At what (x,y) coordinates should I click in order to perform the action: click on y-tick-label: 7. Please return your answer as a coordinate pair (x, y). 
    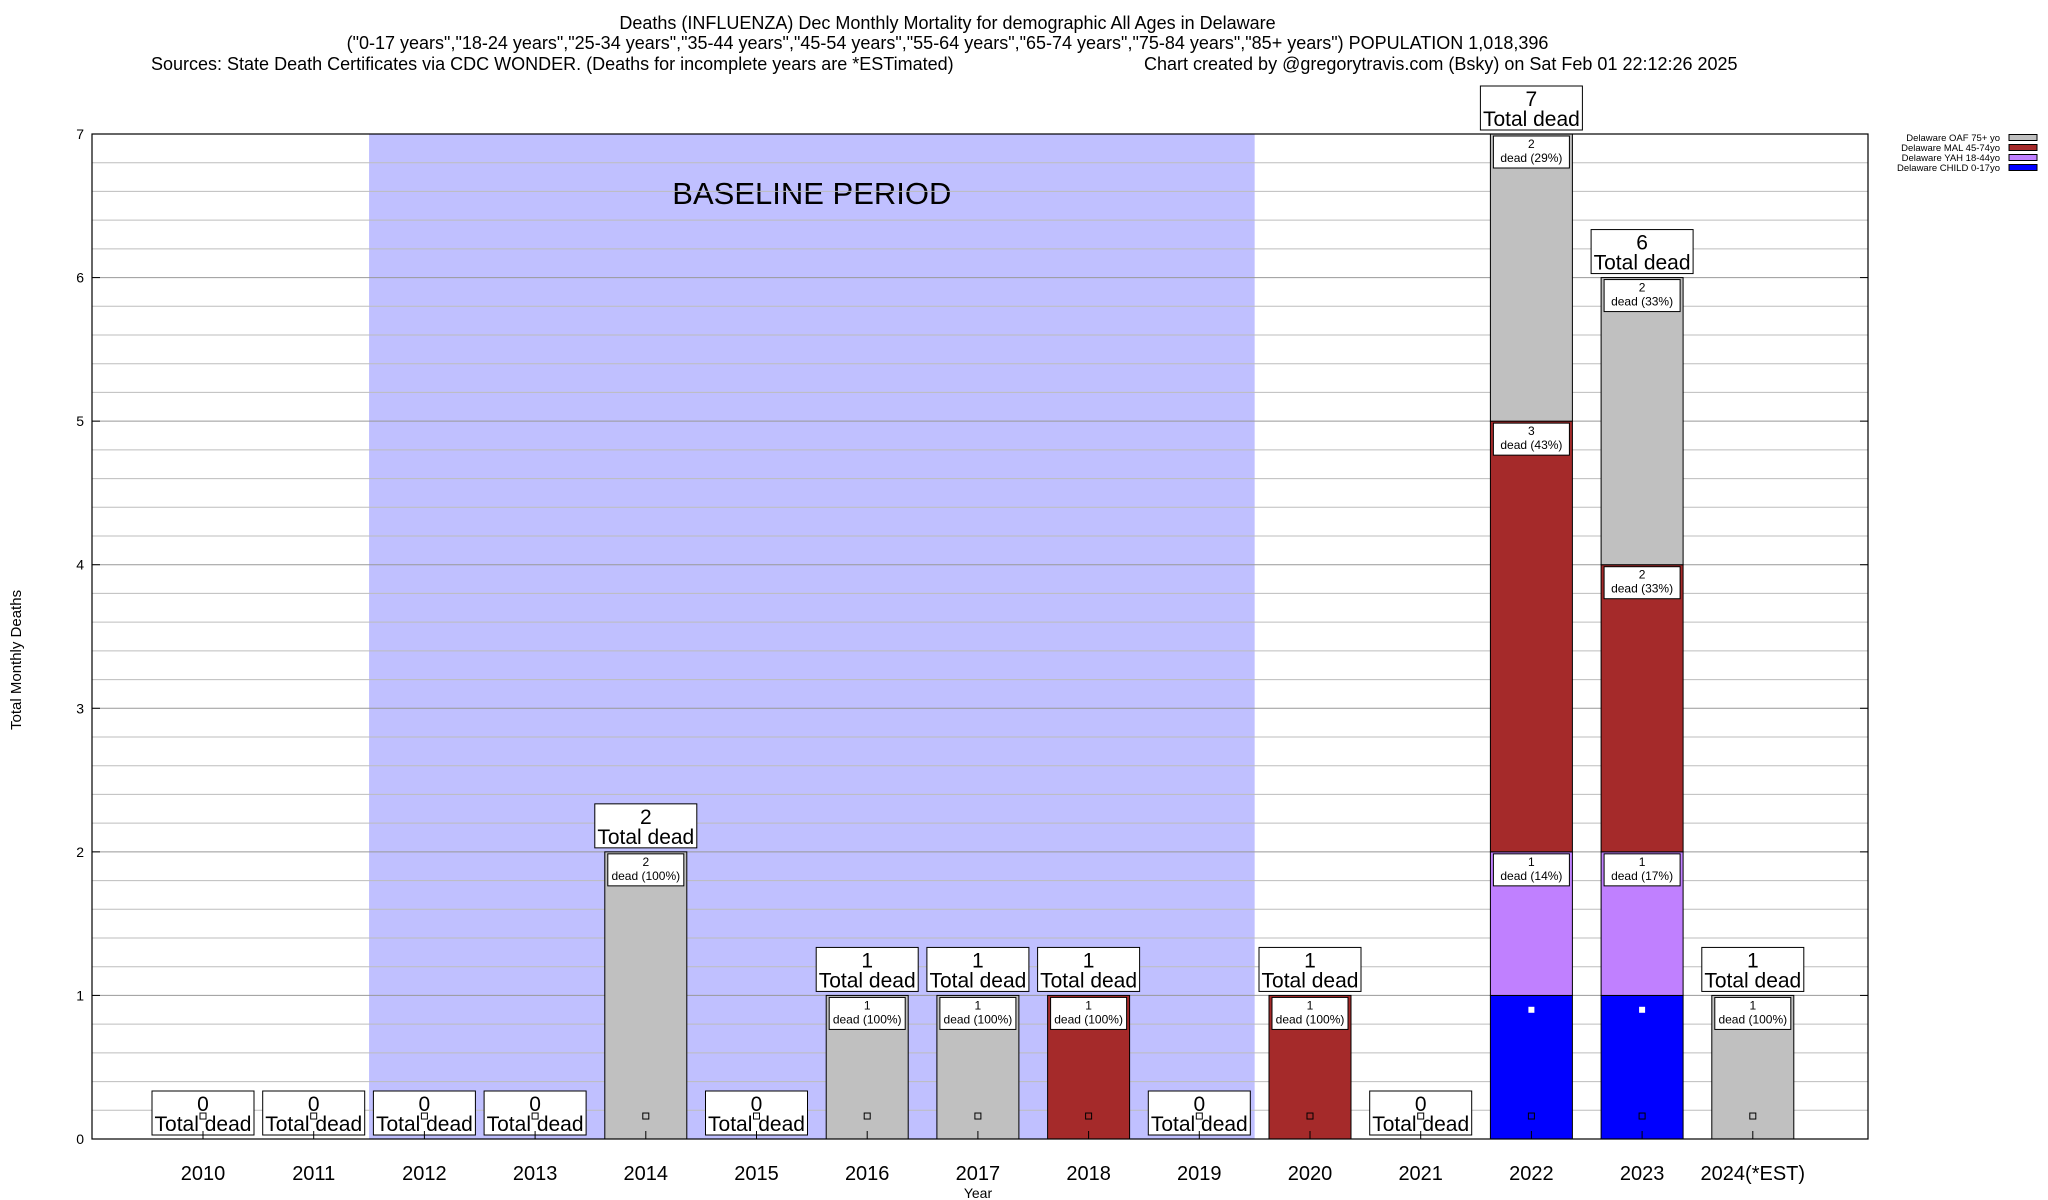
    Looking at the image, I should click on (80, 134).